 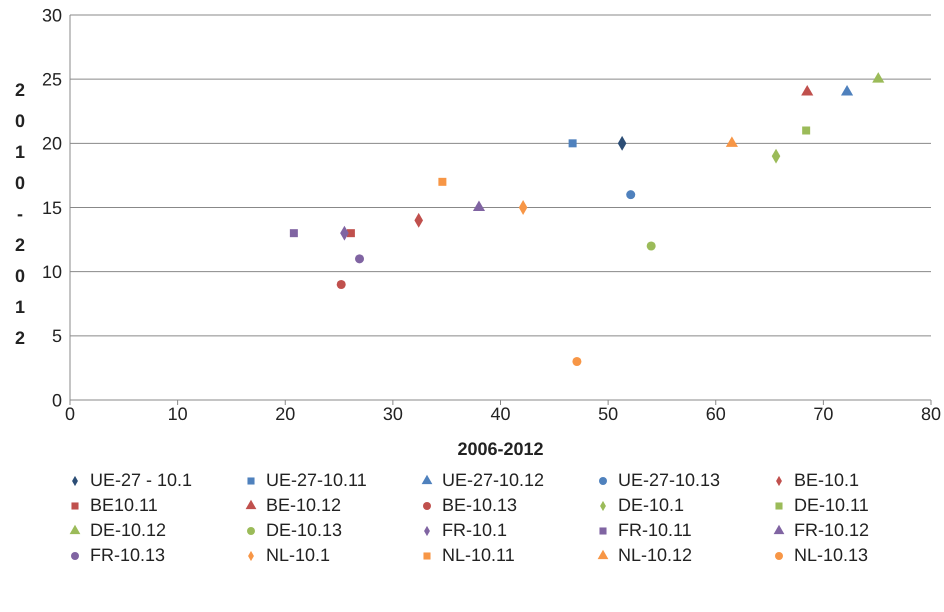 What do you see at coordinates (475, 530) in the screenshot?
I see `legend-label: FR-10.1` at bounding box center [475, 530].